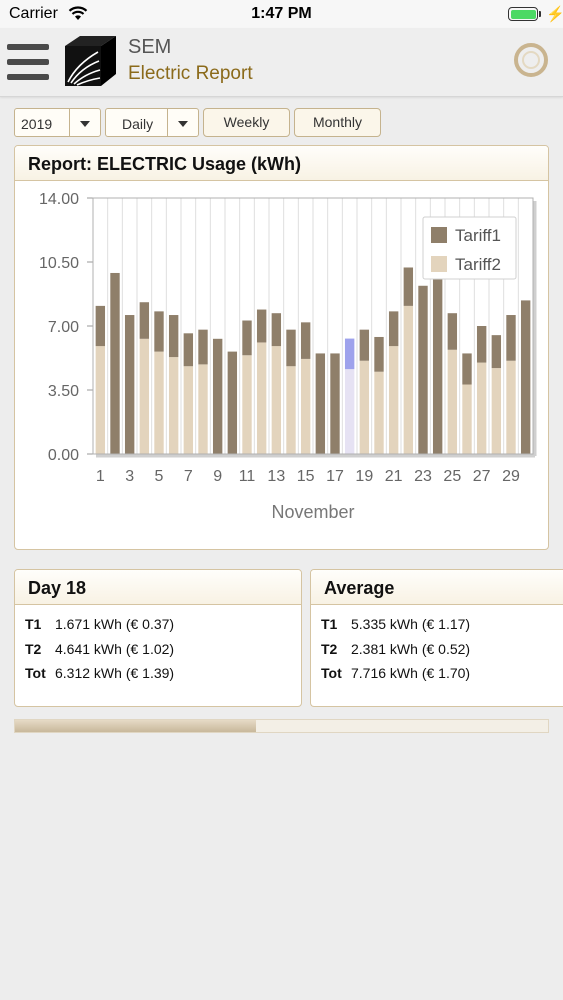 This screenshot has width=563, height=1000. What do you see at coordinates (35, 673) in the screenshot?
I see `day-tot-label: Tot` at bounding box center [35, 673].